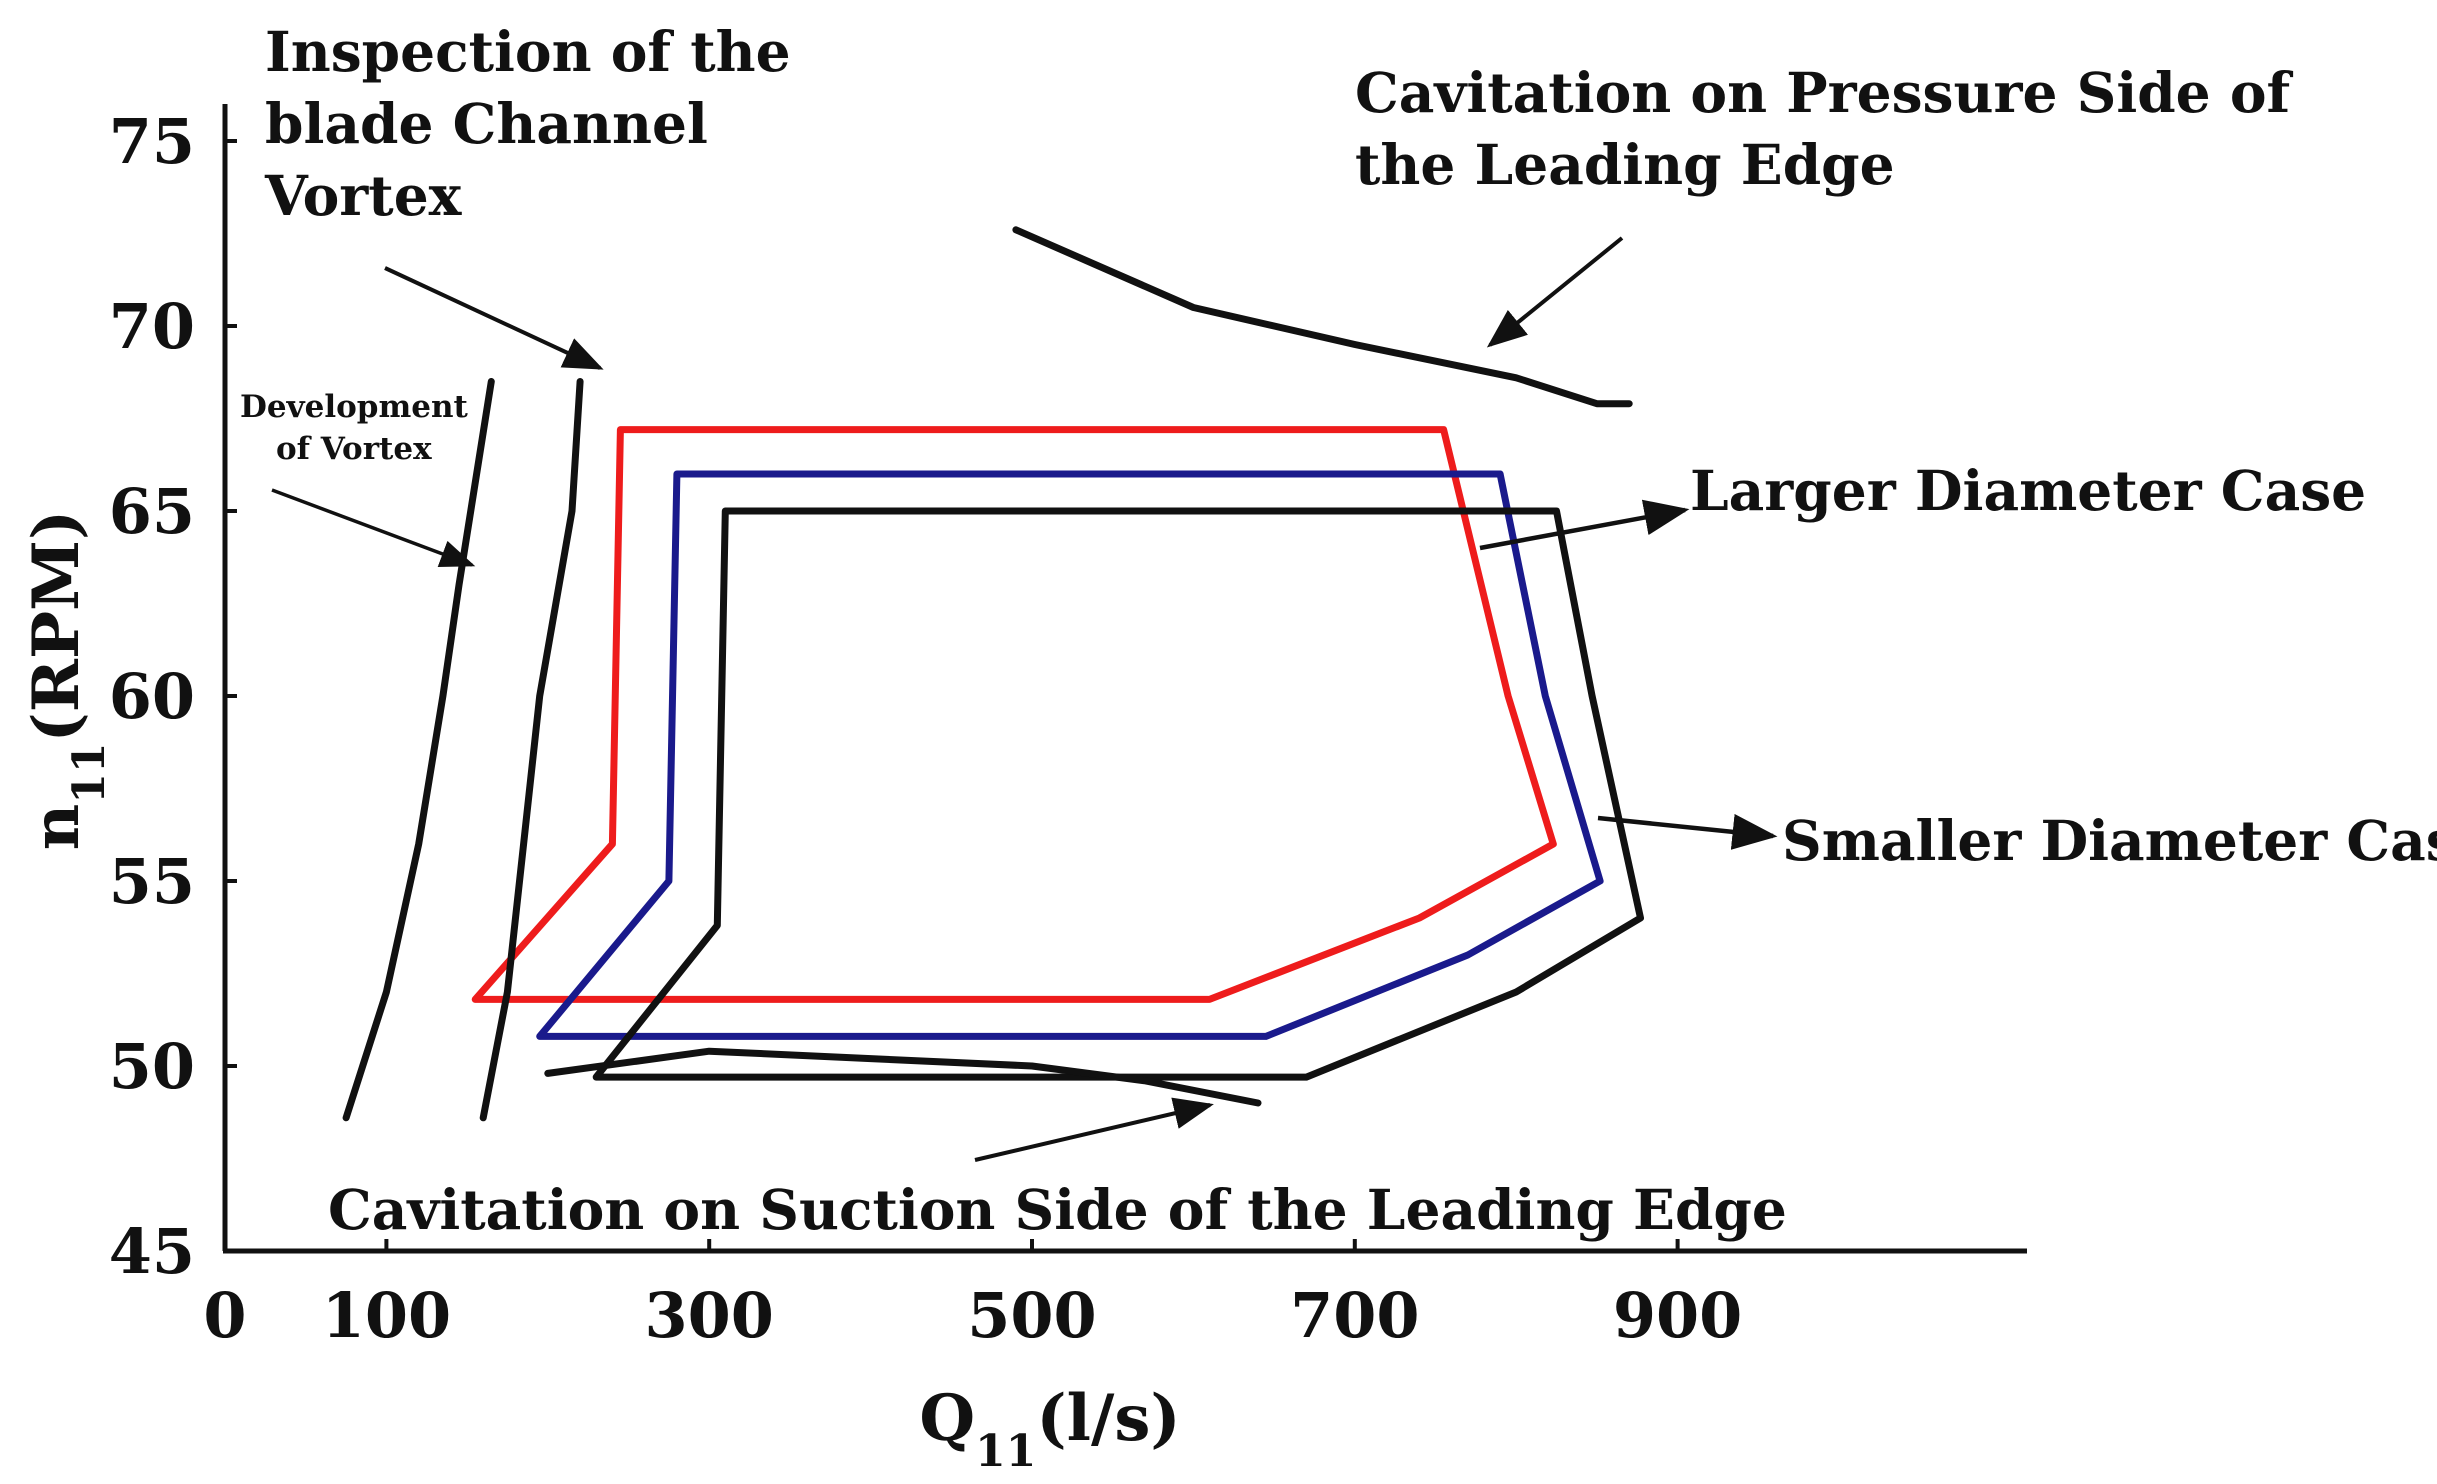  Describe the element at coordinates (1108, 1418) in the screenshot. I see `x-axis-title-unit: (l/s)` at that location.